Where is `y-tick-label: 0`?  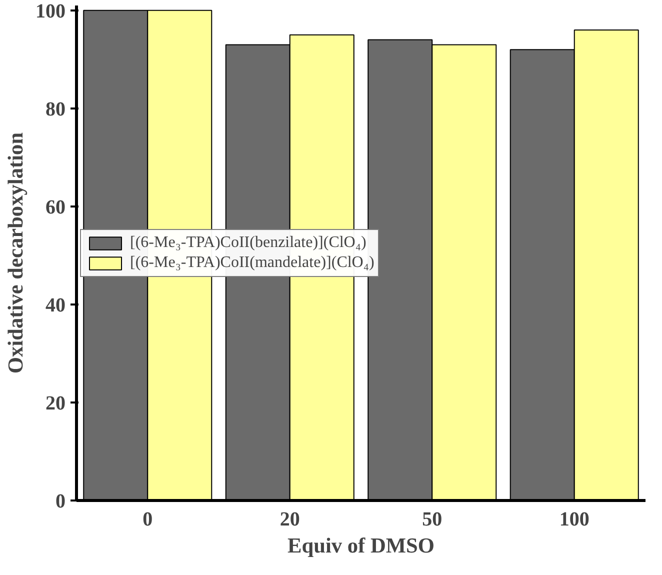
y-tick-label: 0 is located at coordinates (61, 501).